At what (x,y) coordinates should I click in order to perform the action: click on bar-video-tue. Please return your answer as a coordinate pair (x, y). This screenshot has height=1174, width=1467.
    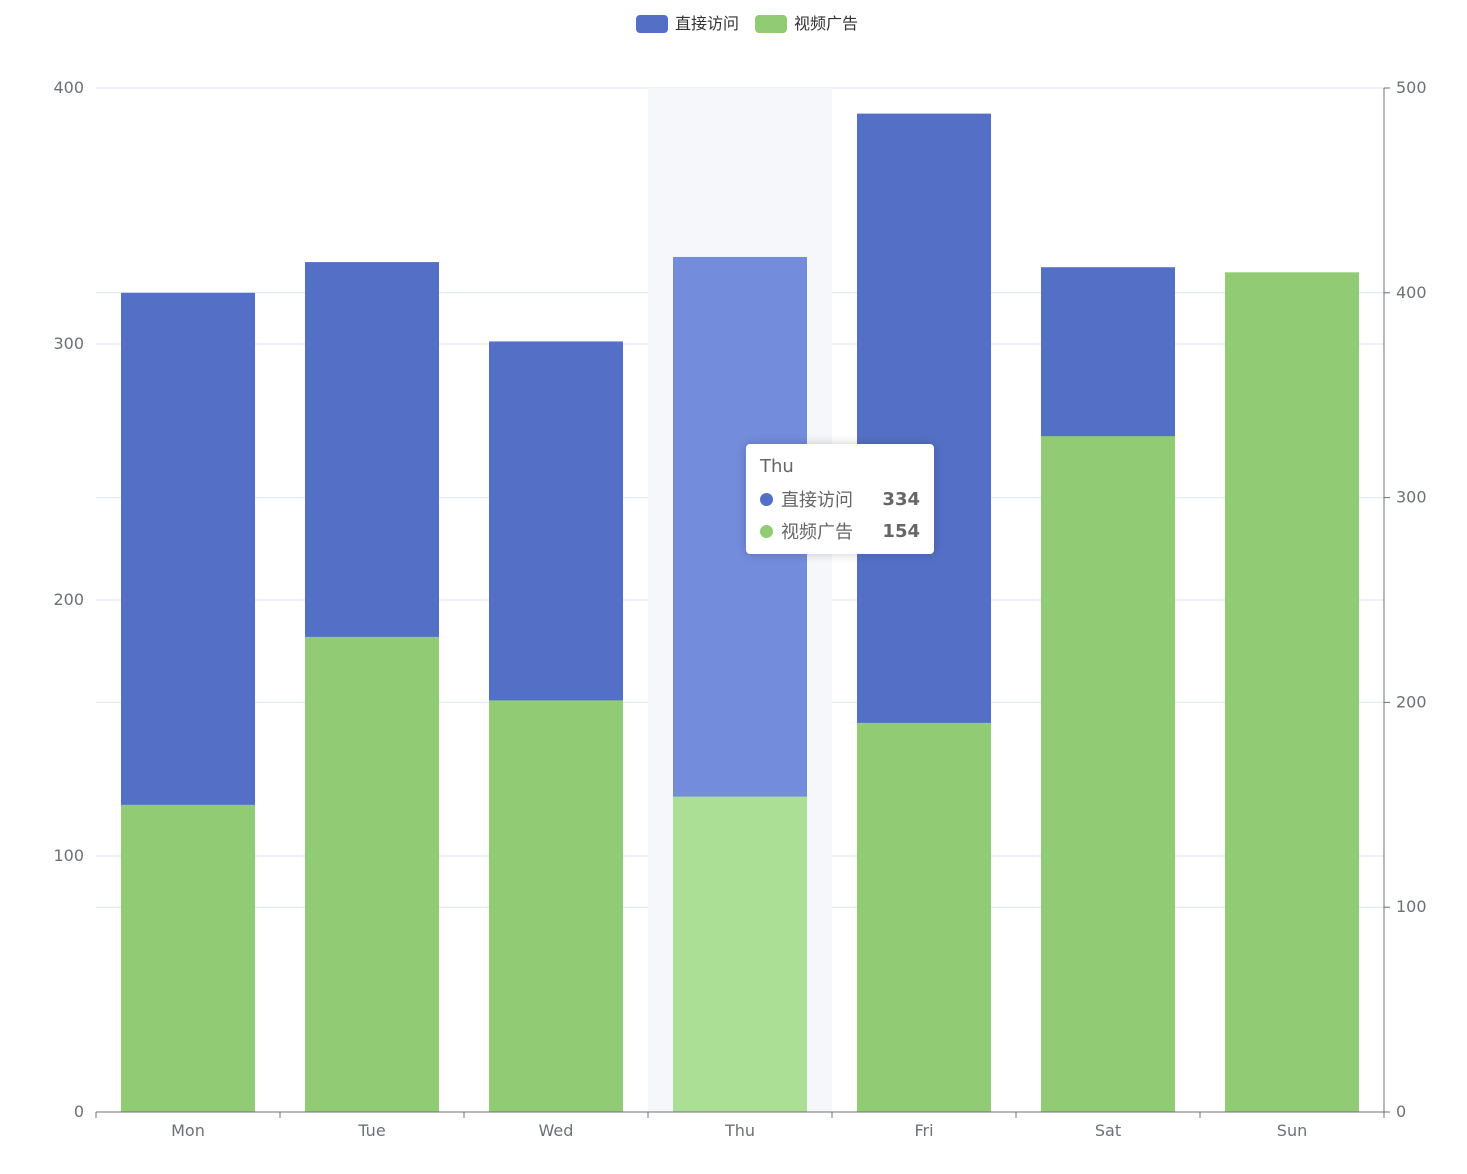
    Looking at the image, I should click on (372, 874).